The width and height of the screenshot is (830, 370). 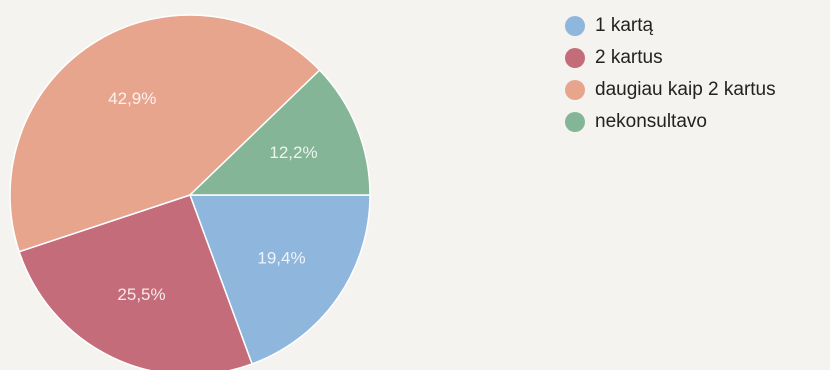 What do you see at coordinates (670, 58) in the screenshot?
I see `legend-item-2: 2 kartus` at bounding box center [670, 58].